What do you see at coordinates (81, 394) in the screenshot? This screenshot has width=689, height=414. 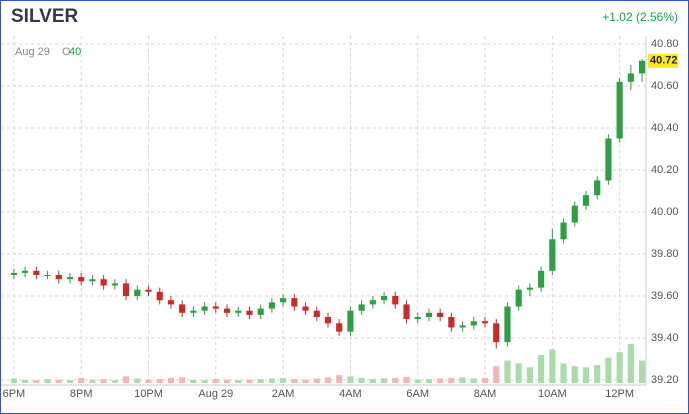 I see `x-tick-label: 8PM` at bounding box center [81, 394].